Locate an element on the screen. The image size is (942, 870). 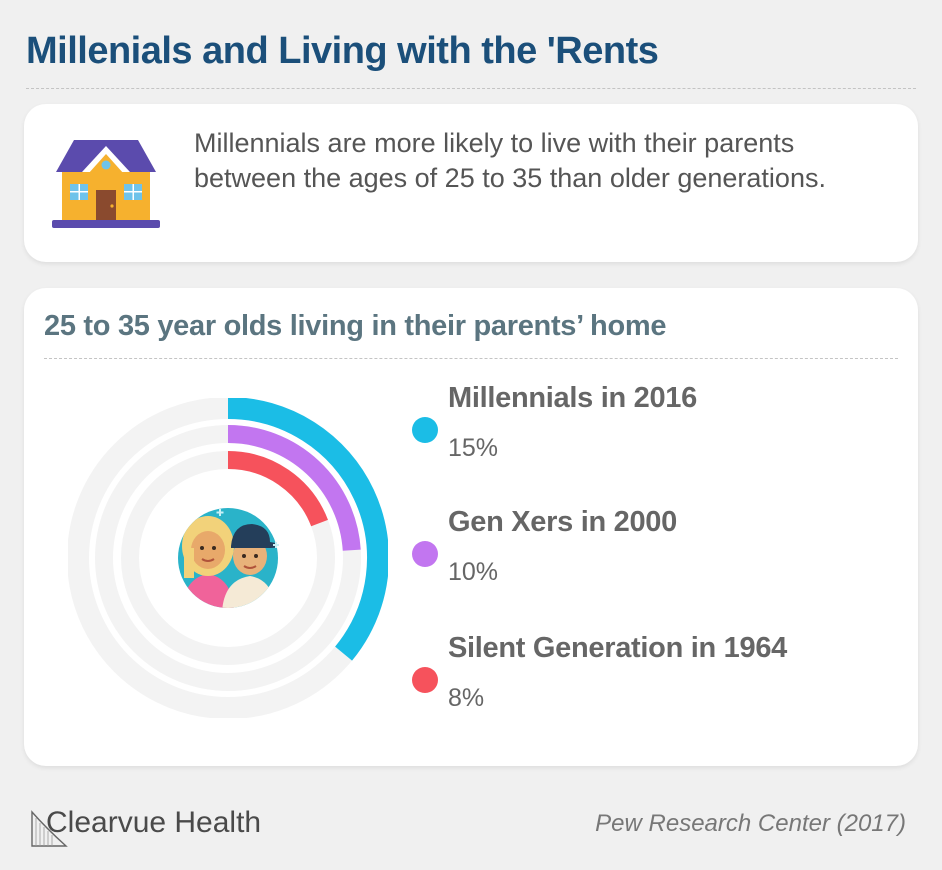
legend-item-genx: Gen Xers in 2000 10% is located at coordinates (652, 556).